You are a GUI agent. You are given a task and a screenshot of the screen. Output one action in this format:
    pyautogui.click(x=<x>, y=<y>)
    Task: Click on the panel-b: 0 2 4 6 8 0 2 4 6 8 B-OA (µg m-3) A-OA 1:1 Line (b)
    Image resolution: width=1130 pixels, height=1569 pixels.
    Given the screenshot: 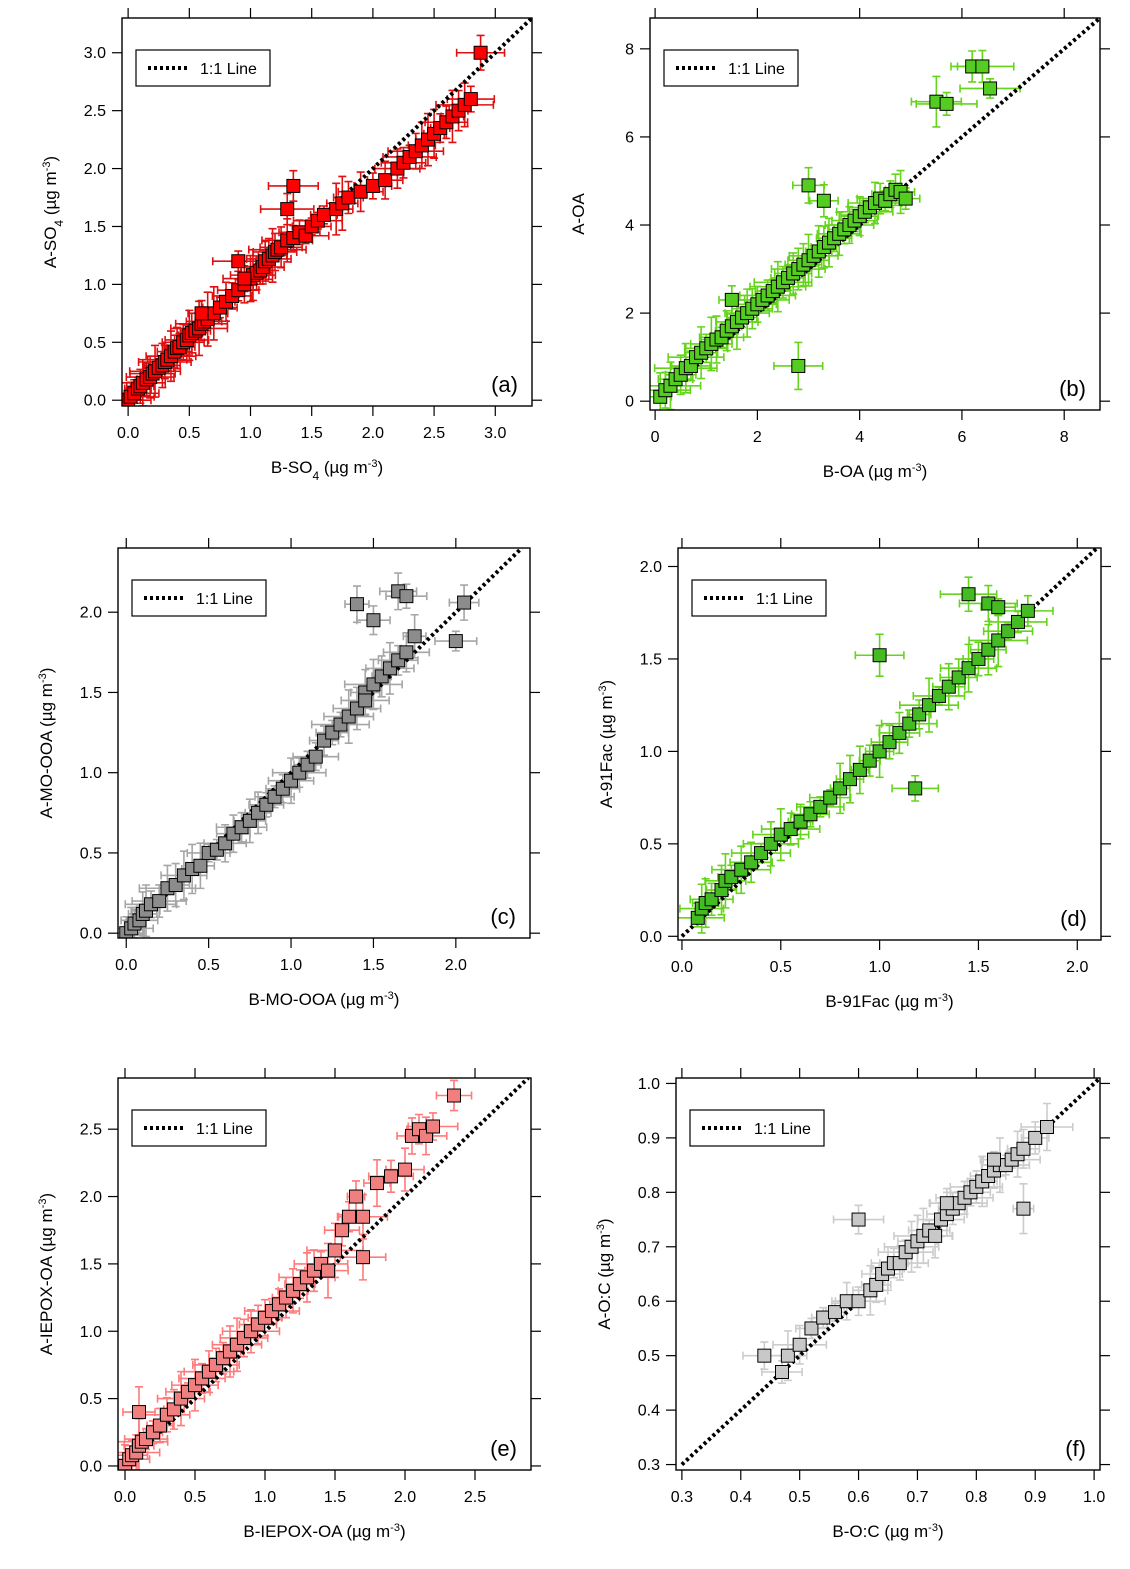 What is the action you would take?
    pyautogui.click(x=839, y=244)
    